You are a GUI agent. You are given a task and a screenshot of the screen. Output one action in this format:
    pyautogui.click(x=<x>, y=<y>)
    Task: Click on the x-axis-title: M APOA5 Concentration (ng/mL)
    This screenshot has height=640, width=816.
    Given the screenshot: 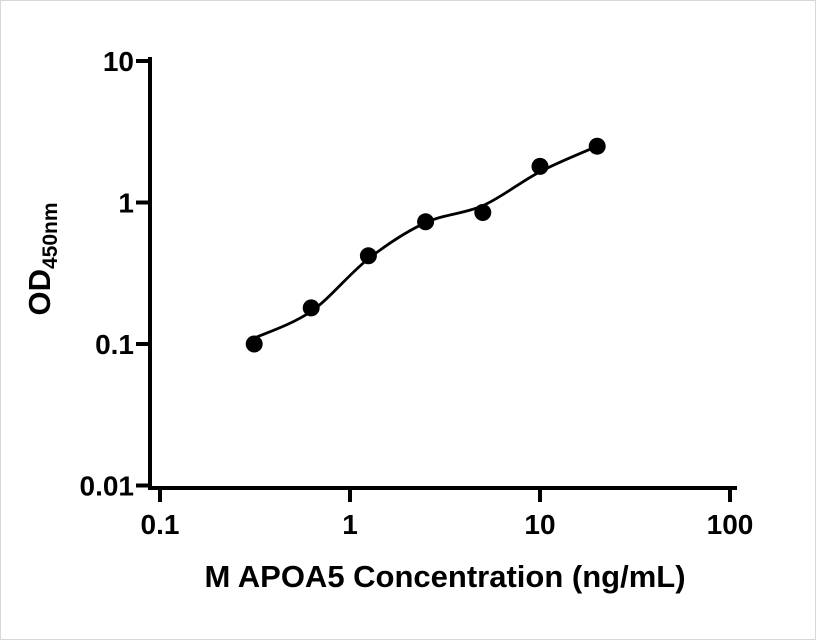 What is the action you would take?
    pyautogui.click(x=444, y=576)
    